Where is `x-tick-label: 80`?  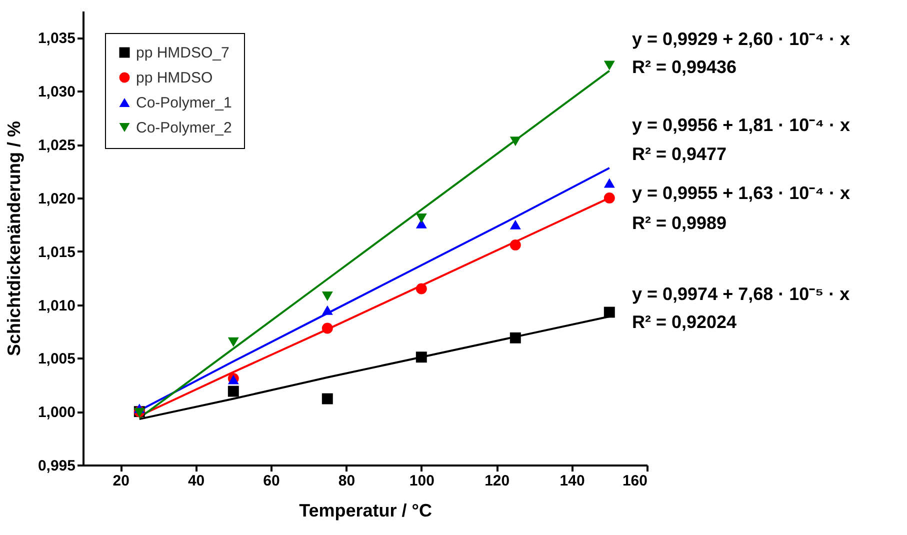
x-tick-label: 80 is located at coordinates (347, 481).